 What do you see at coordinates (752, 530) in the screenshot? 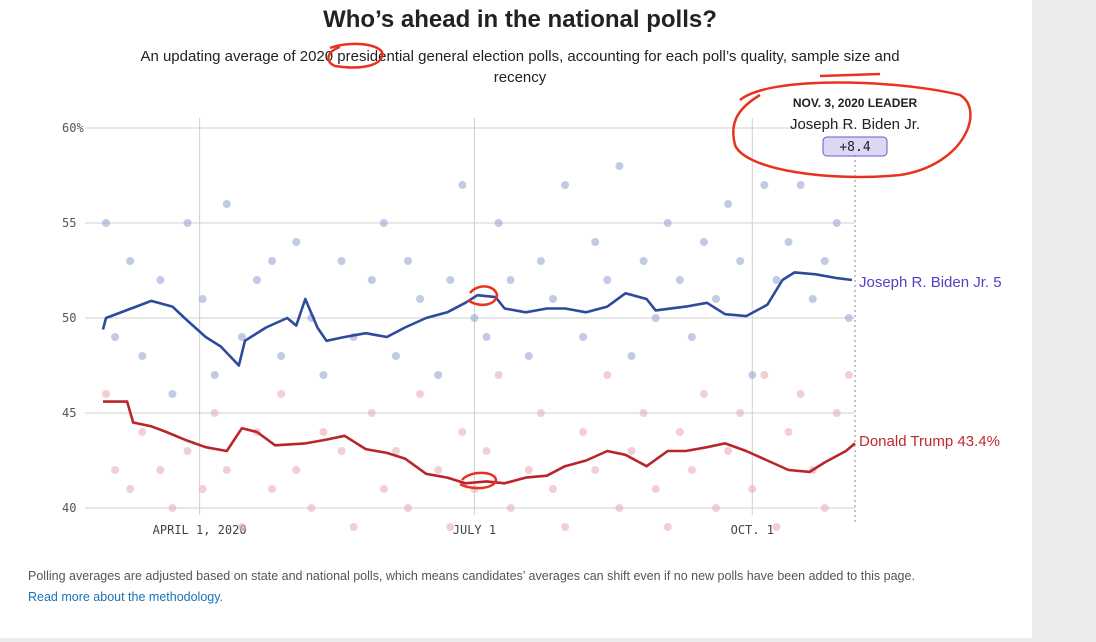
I see `x-tick-label: OCT. 1` at bounding box center [752, 530].